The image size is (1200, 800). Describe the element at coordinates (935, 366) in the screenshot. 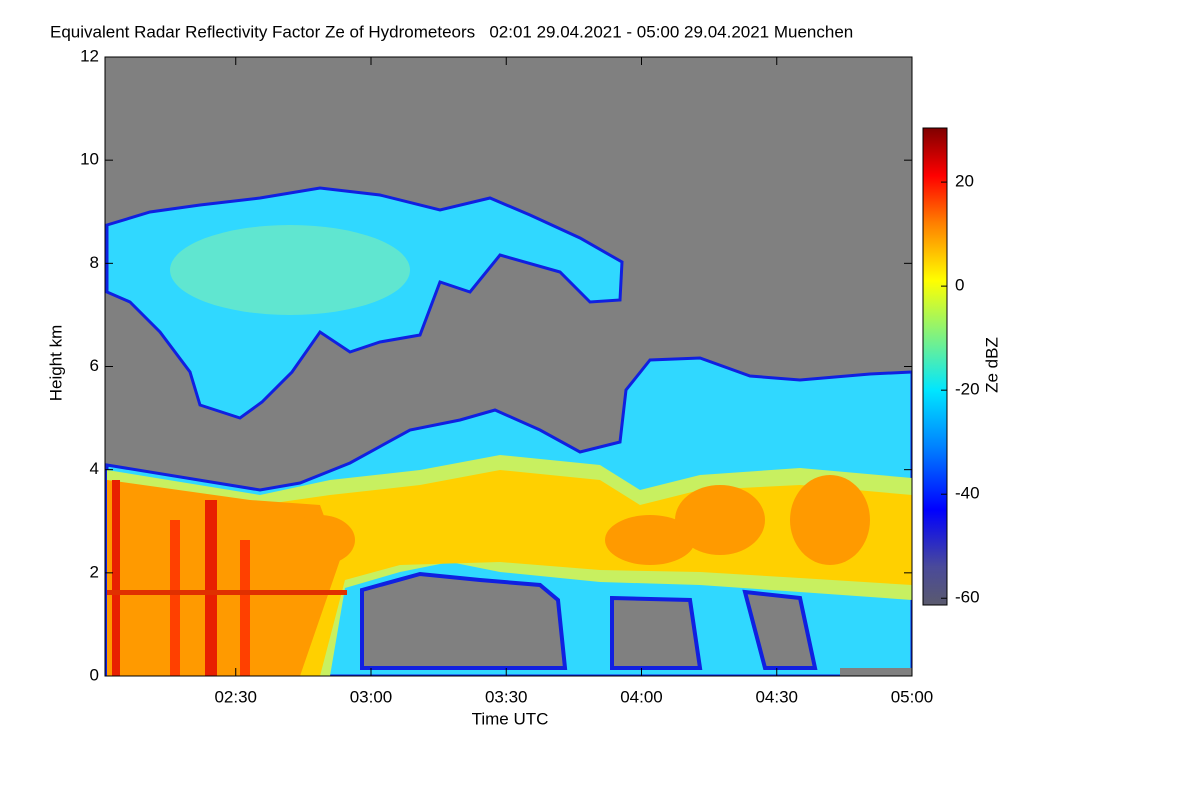

I see `colorbar` at that location.